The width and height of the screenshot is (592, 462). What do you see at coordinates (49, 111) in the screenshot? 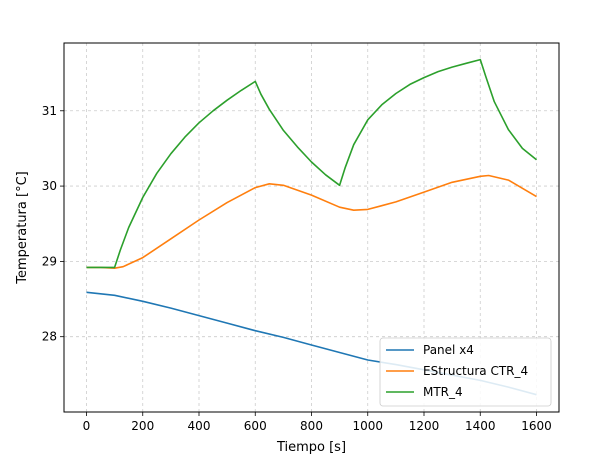
I see `y-tick-label: 31` at bounding box center [49, 111].